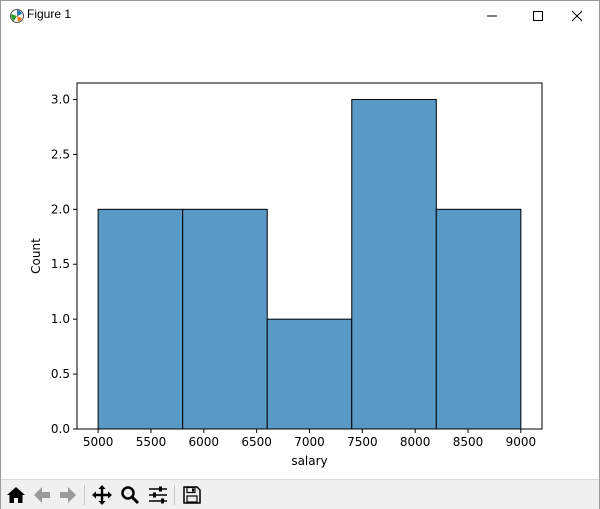 Image resolution: width=600 pixels, height=509 pixels. Describe the element at coordinates (309, 442) in the screenshot. I see `x-tick-label: 7000` at that location.